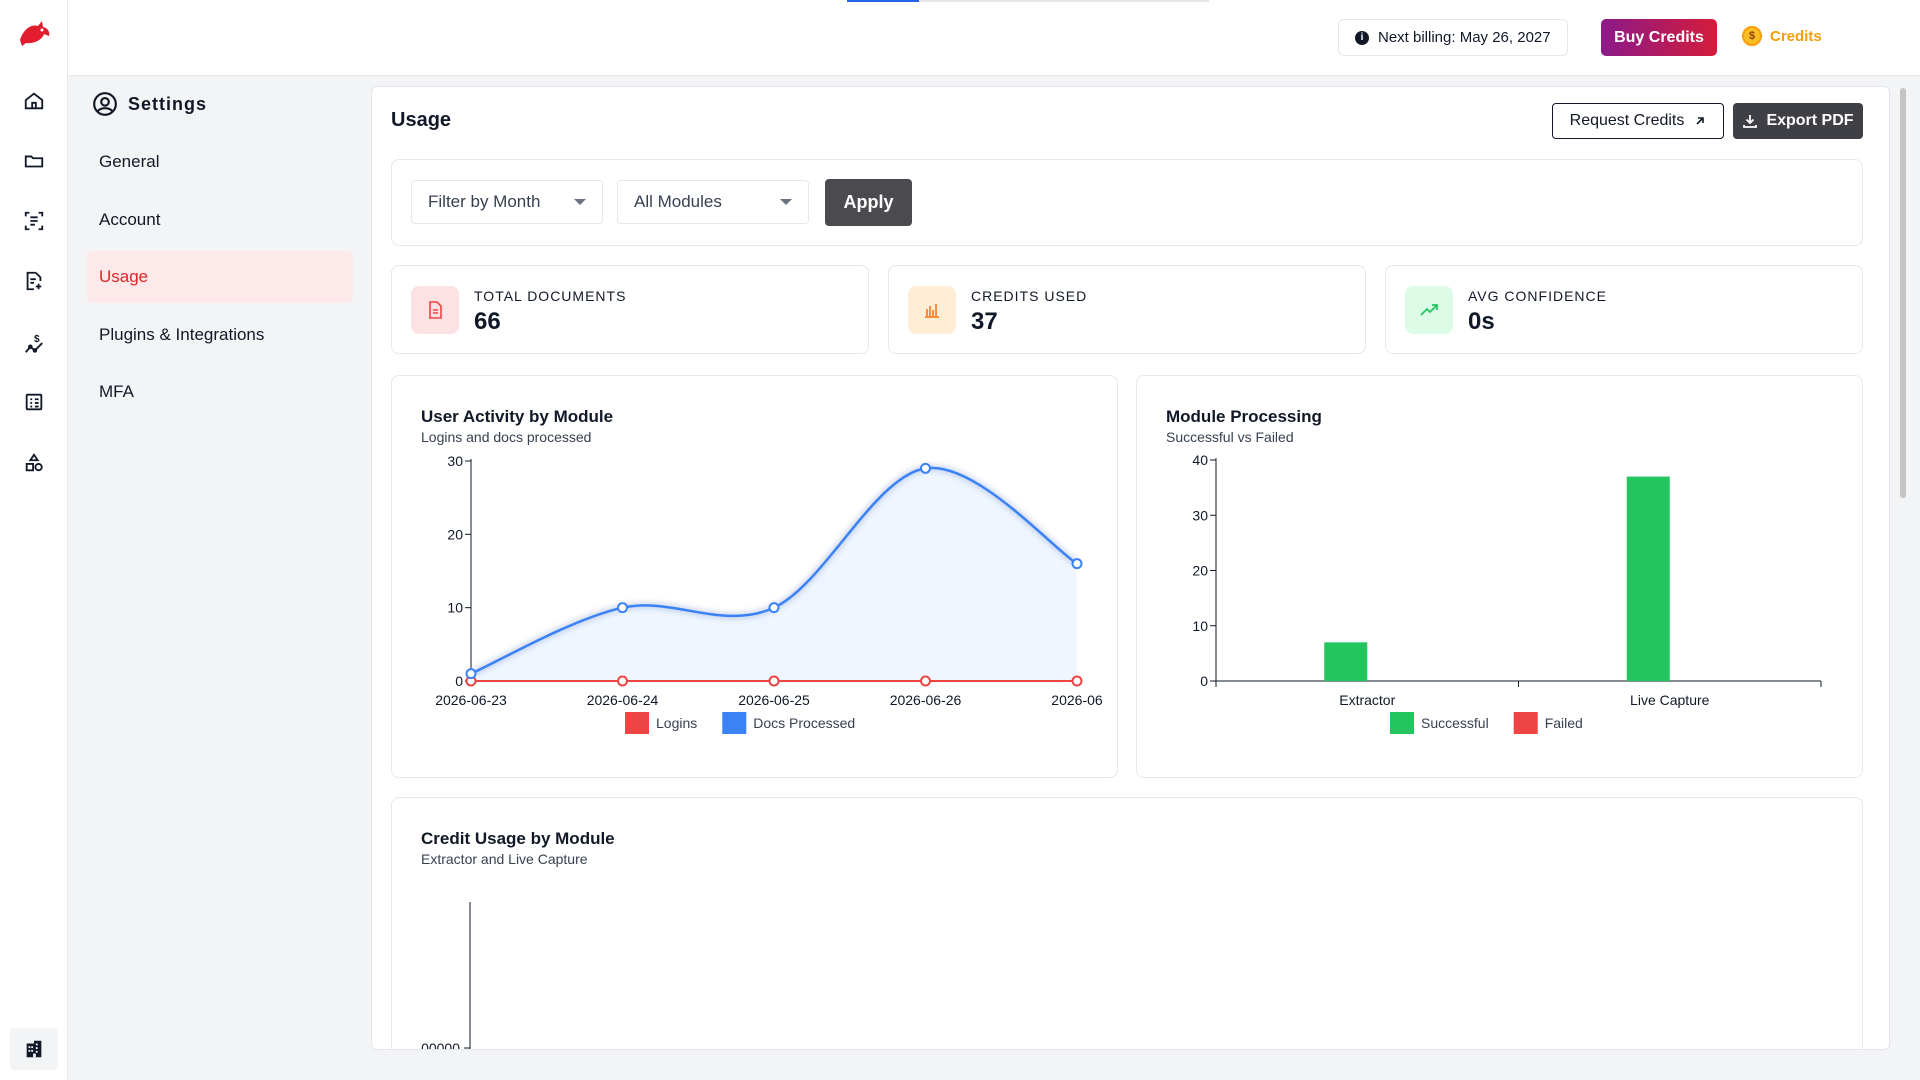 Image resolution: width=1920 pixels, height=1080 pixels. I want to click on stat-label: TOTAL DOCUMENTS, so click(550, 296).